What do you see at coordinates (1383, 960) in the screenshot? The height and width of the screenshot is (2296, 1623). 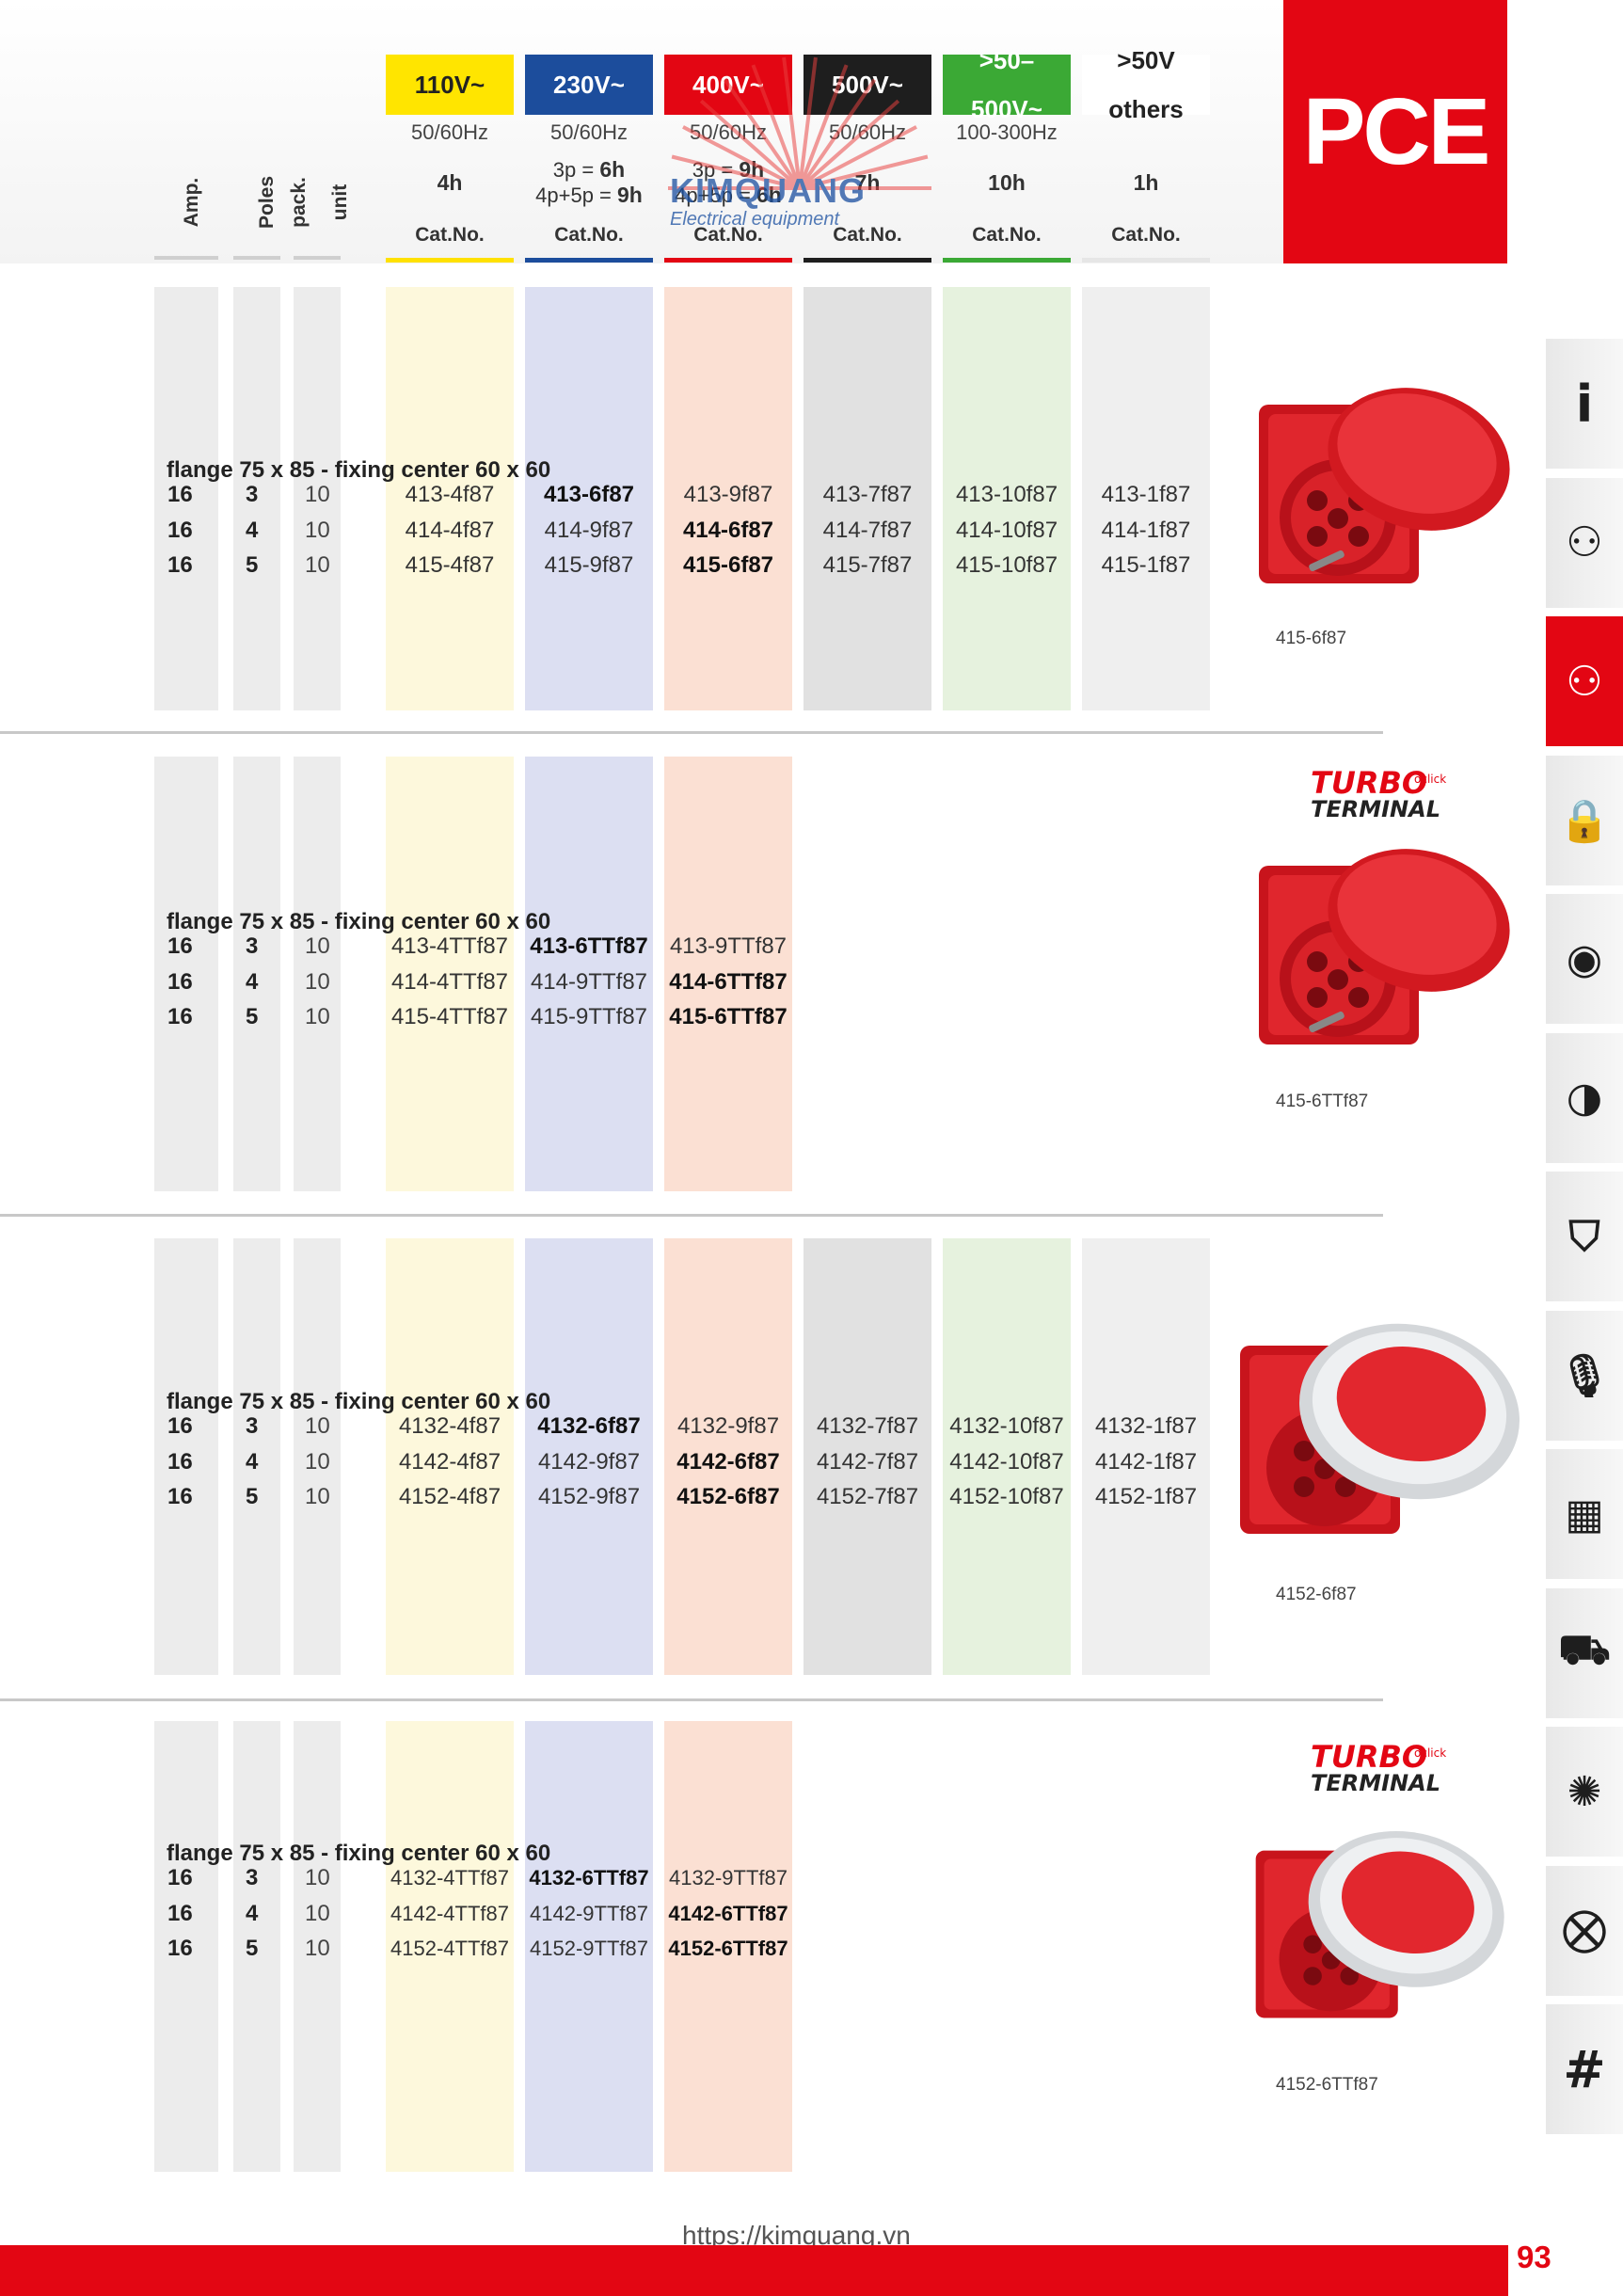 I see `product-image` at bounding box center [1383, 960].